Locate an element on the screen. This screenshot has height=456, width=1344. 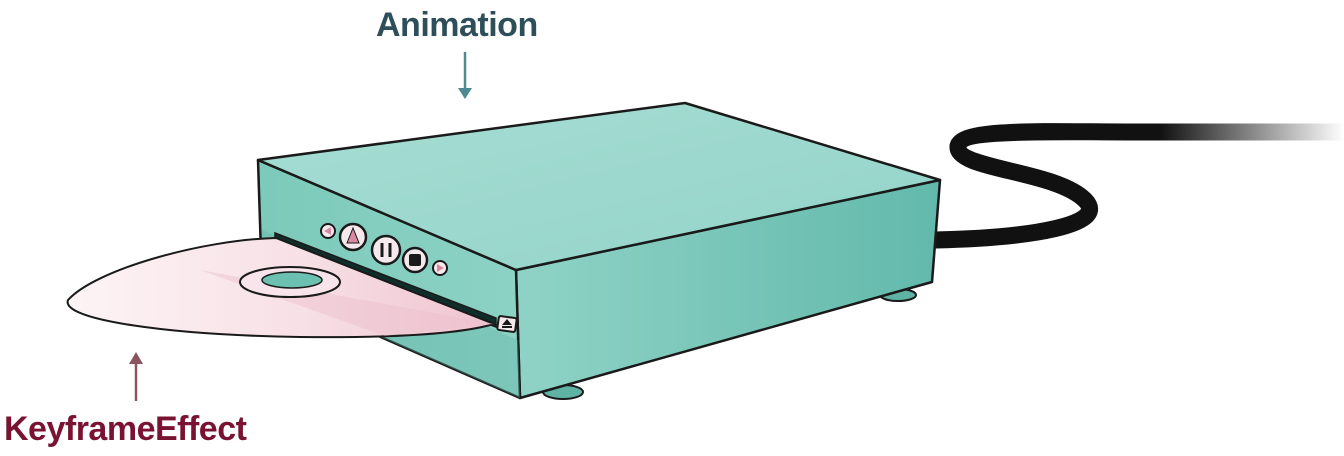
play-icon is located at coordinates (353, 237).